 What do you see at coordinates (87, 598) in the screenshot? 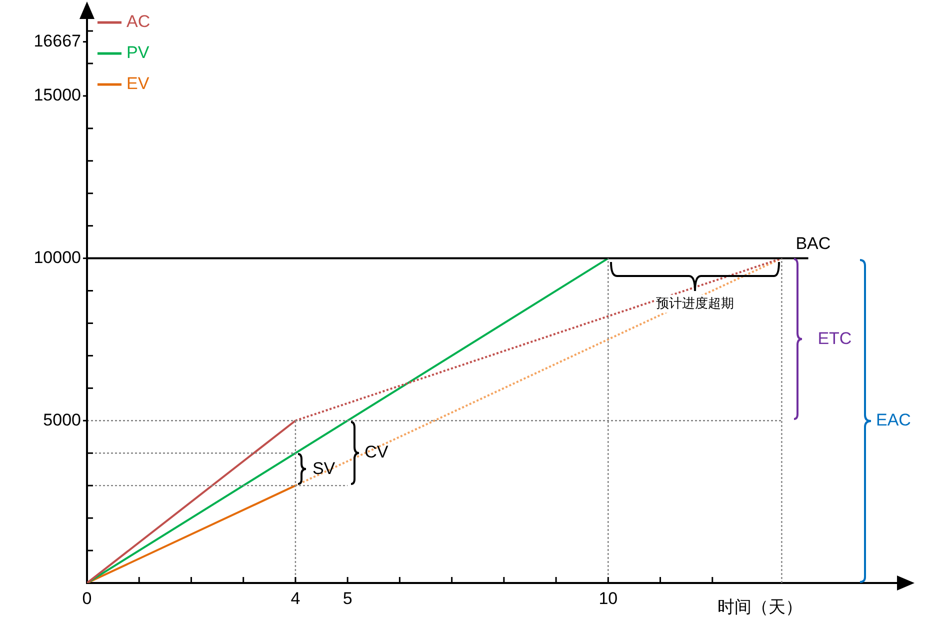
I see `x-tick-label: 0` at bounding box center [87, 598].